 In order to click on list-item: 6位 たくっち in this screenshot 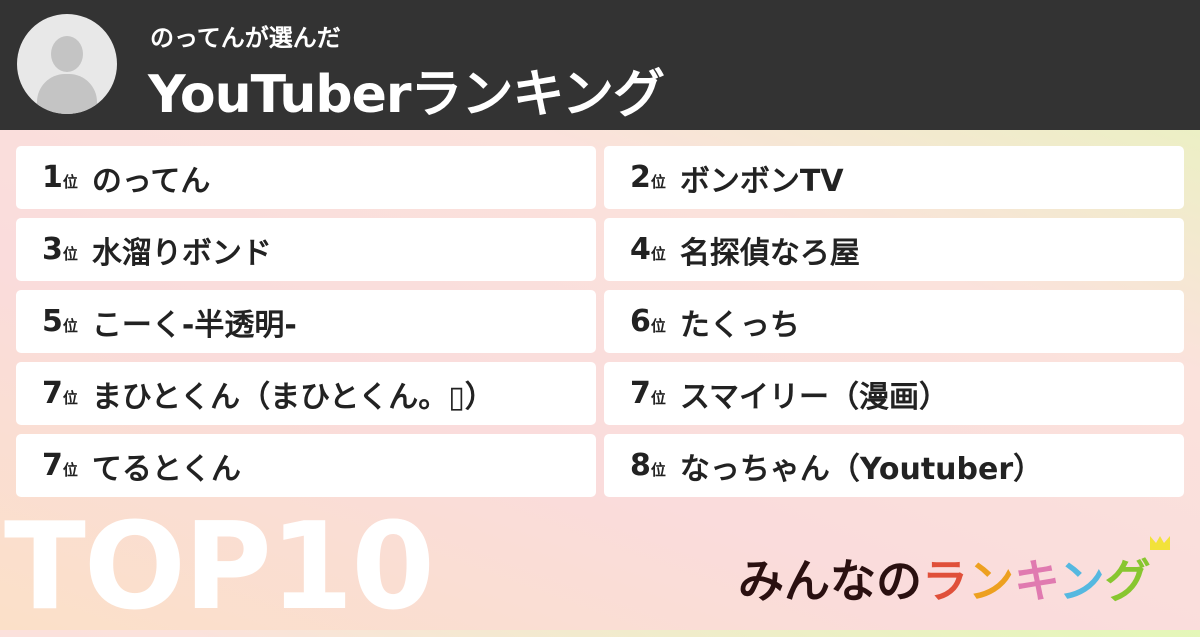, I will do `click(894, 321)`.